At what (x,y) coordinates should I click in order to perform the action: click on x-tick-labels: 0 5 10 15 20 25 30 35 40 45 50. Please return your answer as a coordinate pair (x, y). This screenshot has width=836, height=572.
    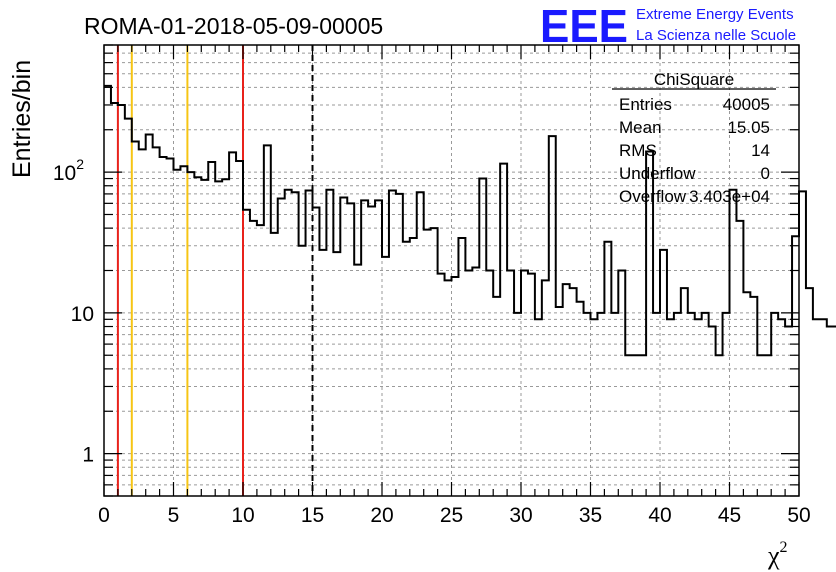
    Looking at the image, I should click on (454, 515).